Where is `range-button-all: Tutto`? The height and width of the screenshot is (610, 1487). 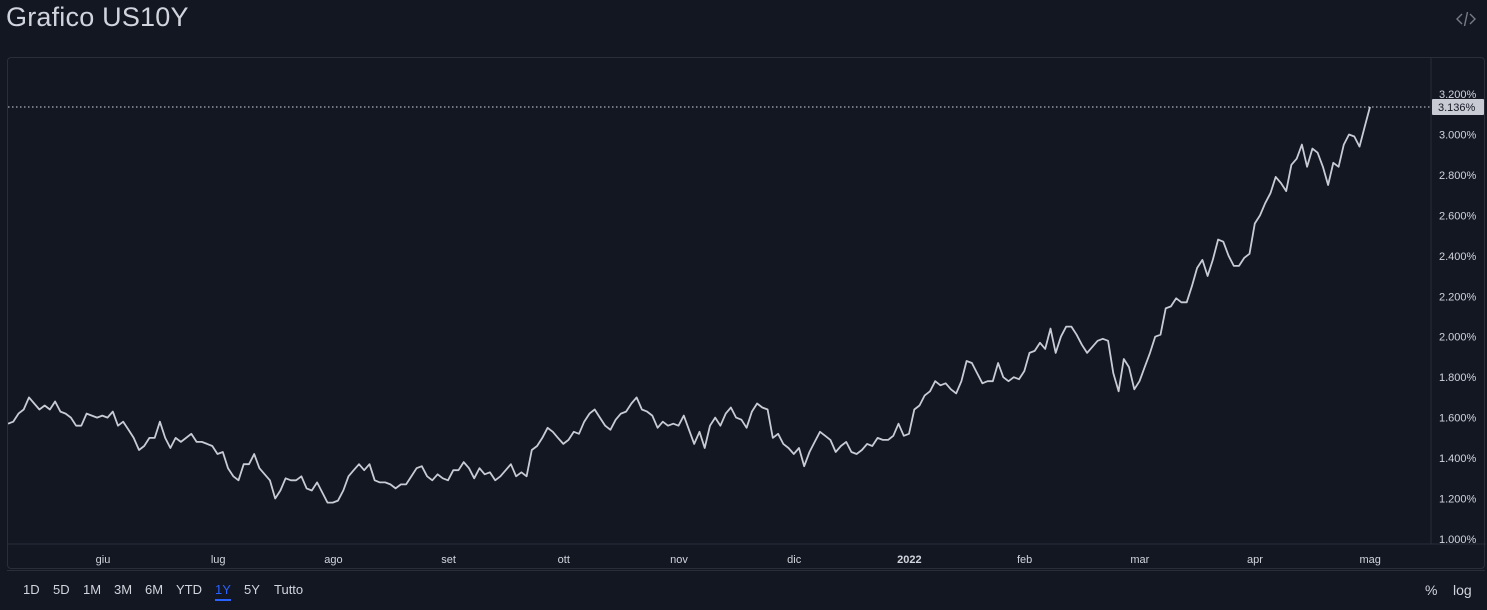 range-button-all: Tutto is located at coordinates (289, 589).